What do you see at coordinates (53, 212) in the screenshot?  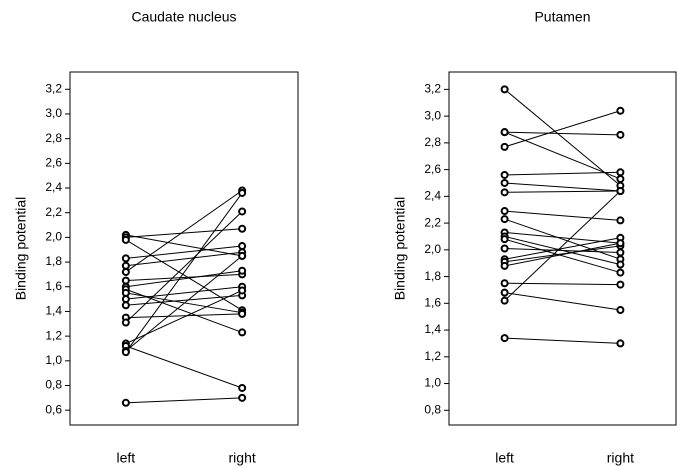 I see `y-tick-label: 2,2` at bounding box center [53, 212].